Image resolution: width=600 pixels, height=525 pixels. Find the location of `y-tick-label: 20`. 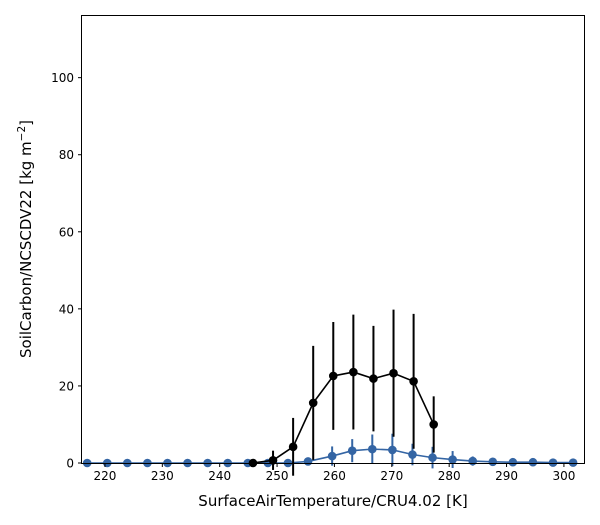

y-tick-label: 20 is located at coordinates (66, 386).